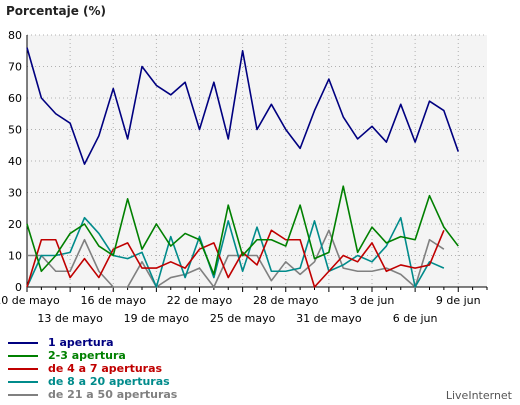 The height and width of the screenshot is (405, 520). Describe the element at coordinates (458, 300) in the screenshot. I see `x-tick-label: 9 de jun` at that location.